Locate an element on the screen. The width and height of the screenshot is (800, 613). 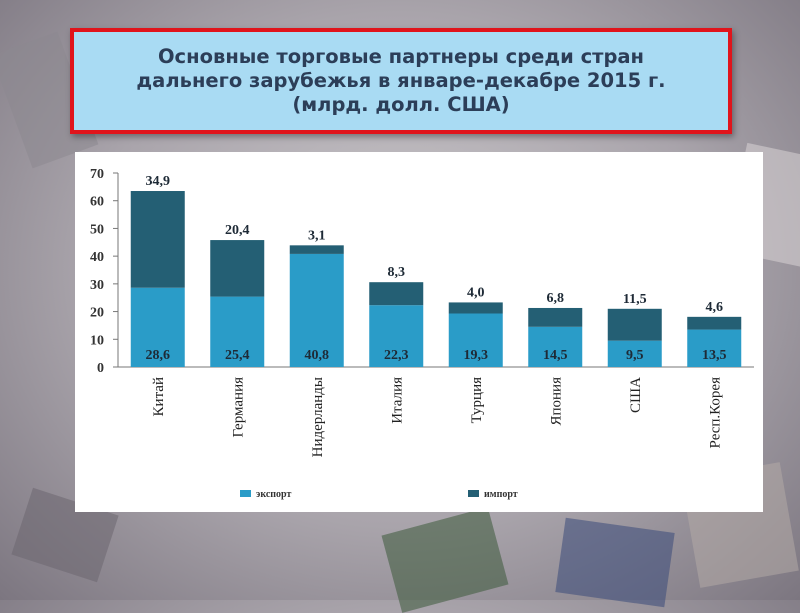
y-tick-label: 20 is located at coordinates (97, 313).